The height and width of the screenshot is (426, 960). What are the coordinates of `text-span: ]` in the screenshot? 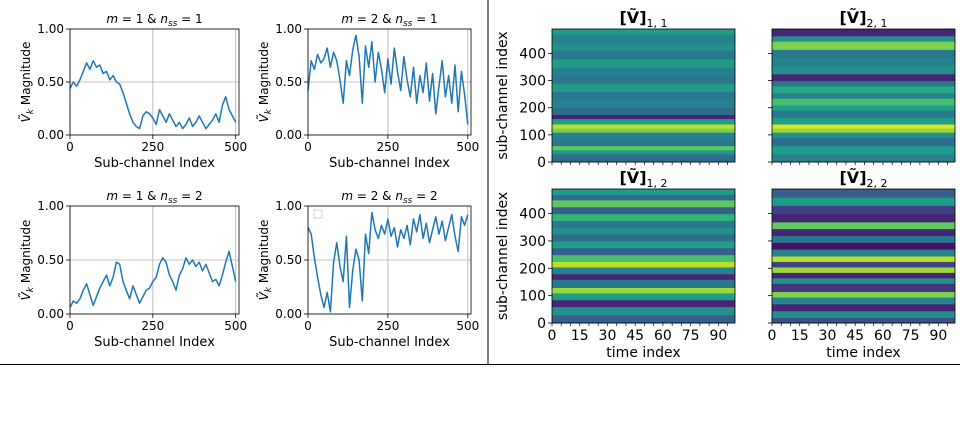 It's located at (642, 17).